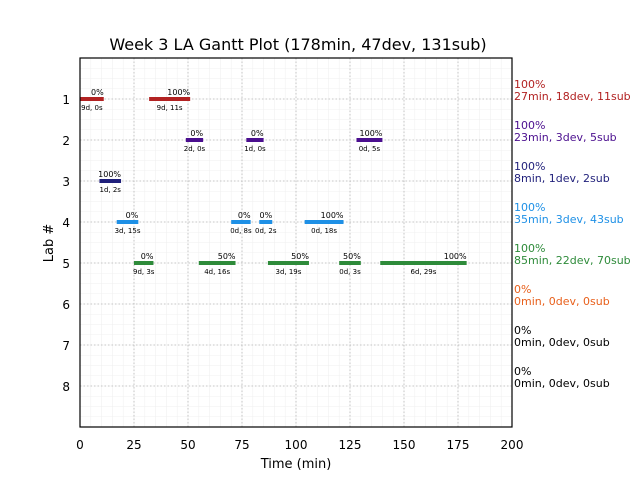  I want to click on y-axis-ticks: 1 2 3 4 5 6 7 8, so click(66, 243).